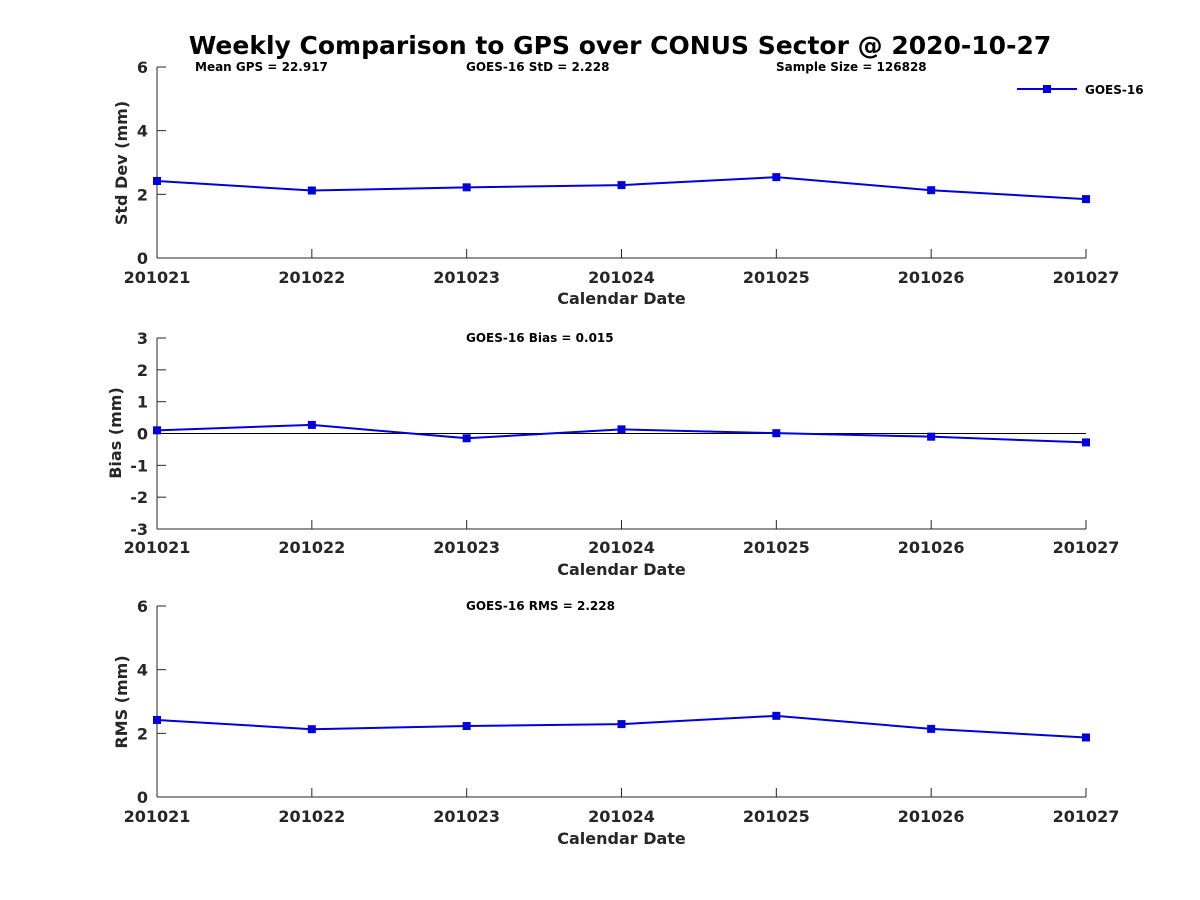  Describe the element at coordinates (261, 67) in the screenshot. I see `stat-annotation: Mean GPS = 22.917` at that location.